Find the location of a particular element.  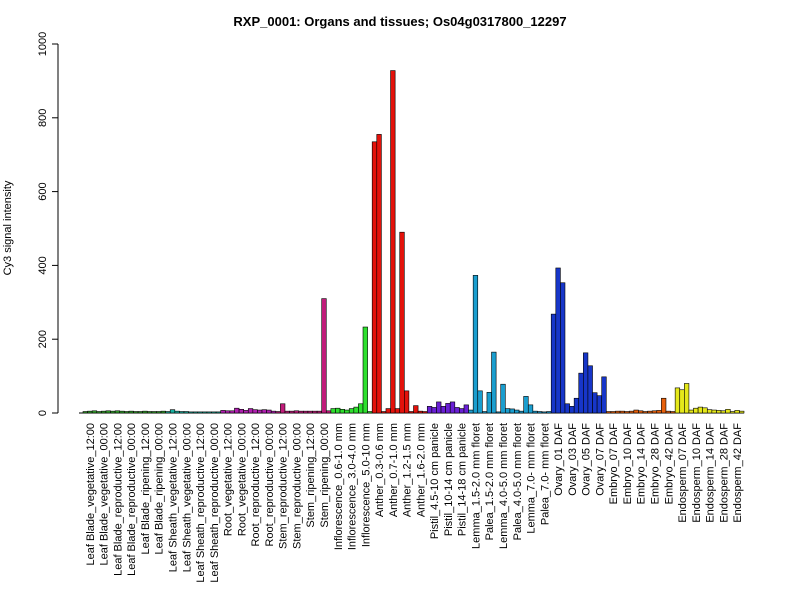

y-tick-label: 200 is located at coordinates (43, 339).